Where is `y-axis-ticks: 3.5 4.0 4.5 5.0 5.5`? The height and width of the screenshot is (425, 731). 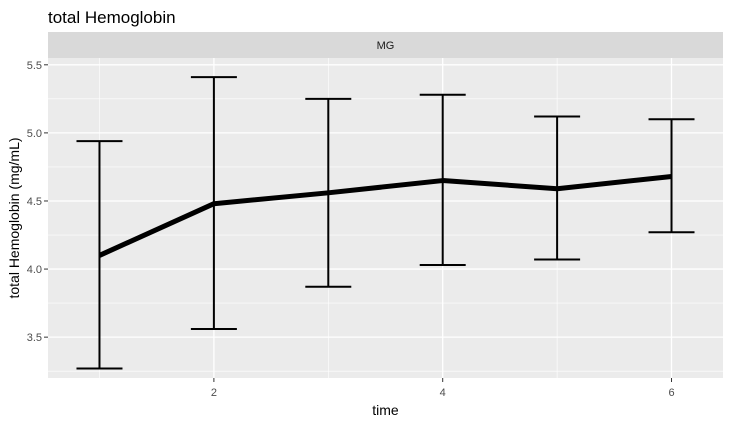 y-axis-ticks: 3.5 4.0 4.5 5.0 5.5 is located at coordinates (37, 202).